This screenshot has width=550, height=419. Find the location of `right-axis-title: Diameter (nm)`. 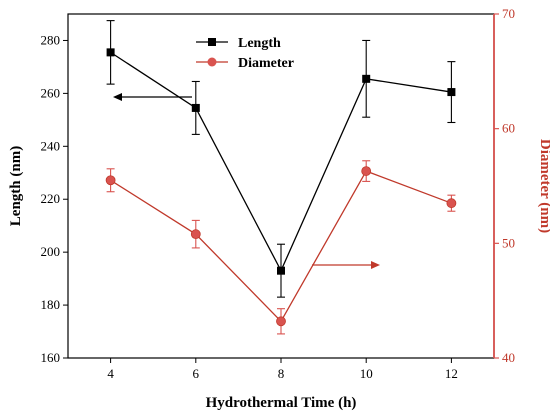

right-axis-title: Diameter (nm) is located at coordinates (543, 186).